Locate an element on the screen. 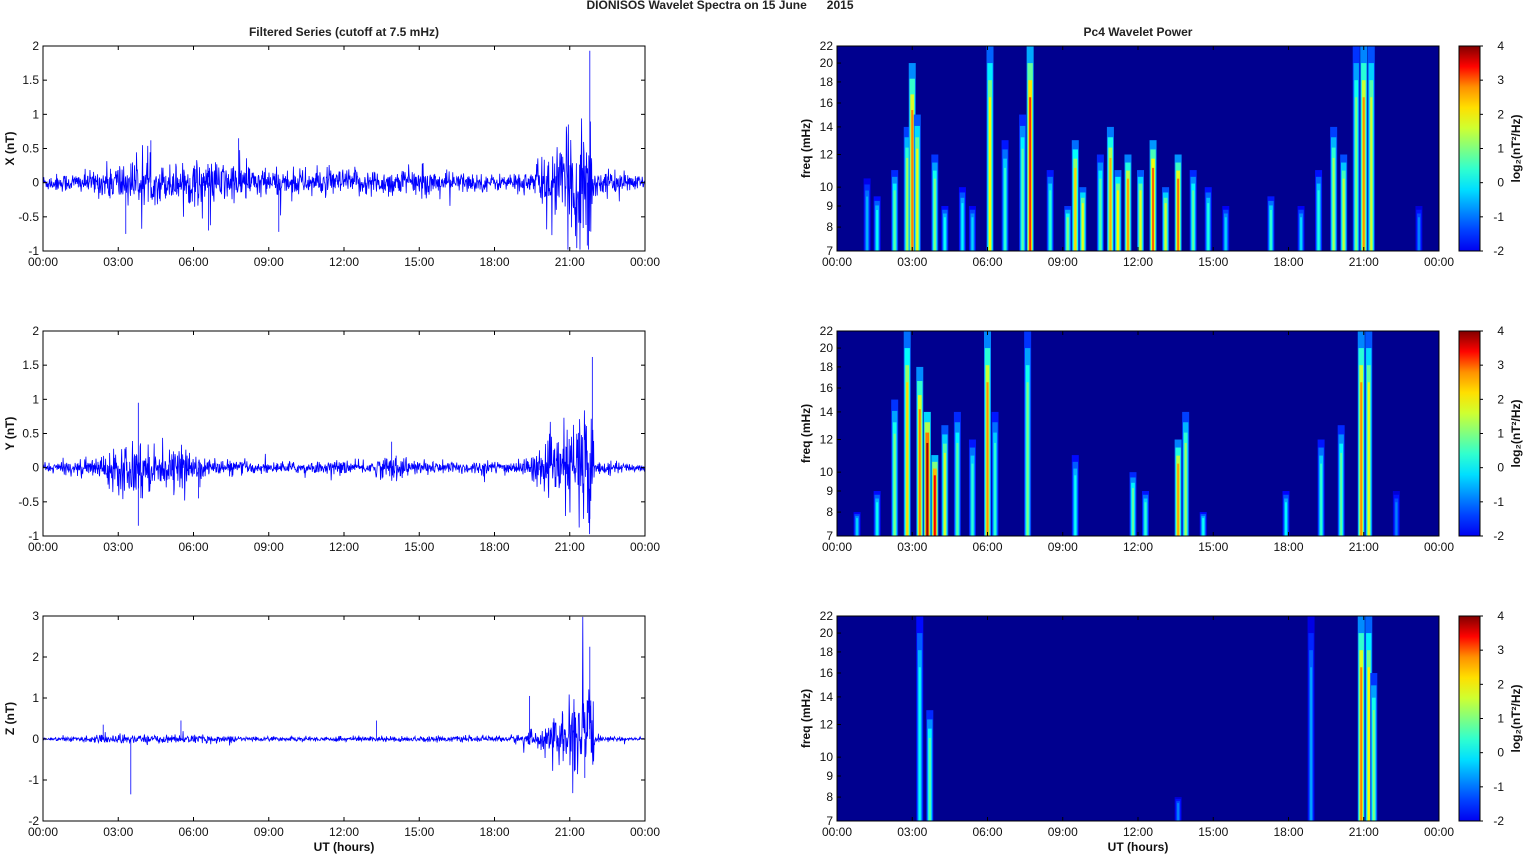 This screenshot has width=1525, height=854. spectrum-x-tick-label: 03:00 is located at coordinates (912, 547).